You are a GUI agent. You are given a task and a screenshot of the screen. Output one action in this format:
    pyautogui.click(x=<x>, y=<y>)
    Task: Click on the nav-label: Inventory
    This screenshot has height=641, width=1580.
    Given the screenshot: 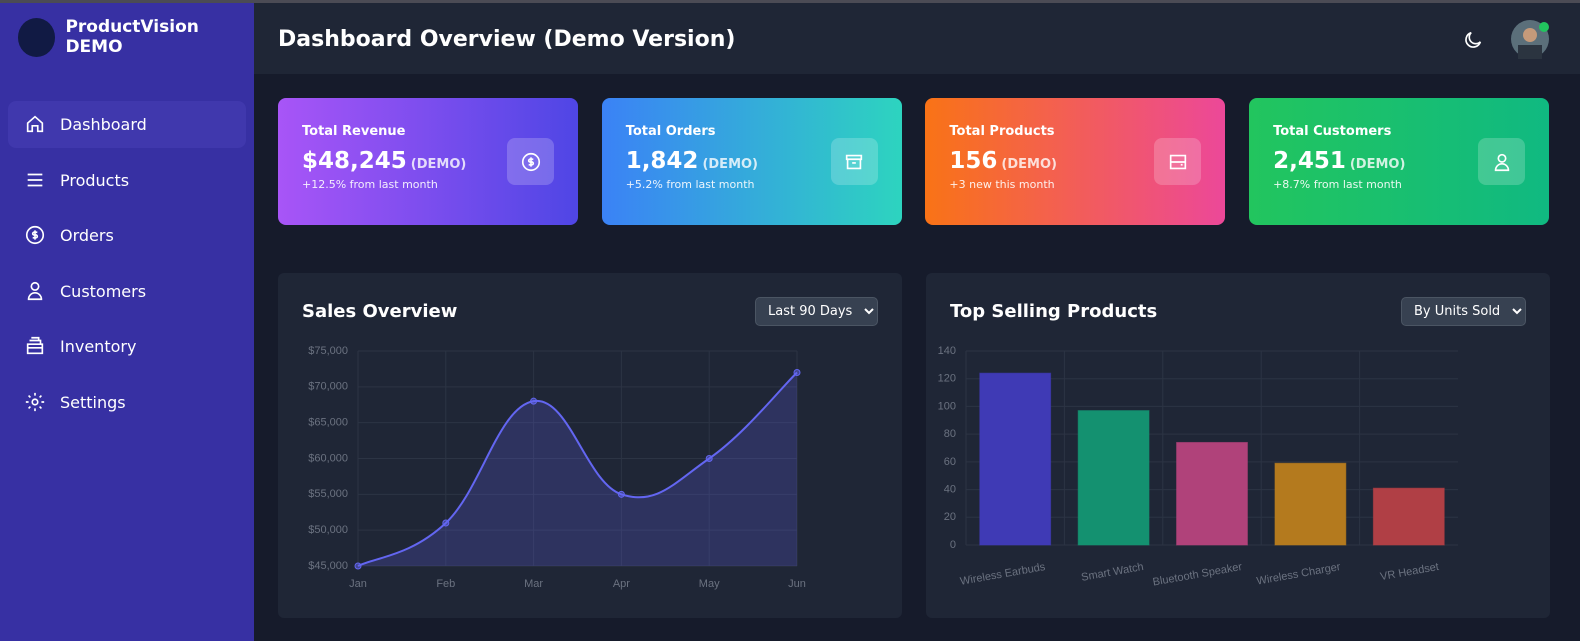 What is the action you would take?
    pyautogui.click(x=98, y=346)
    